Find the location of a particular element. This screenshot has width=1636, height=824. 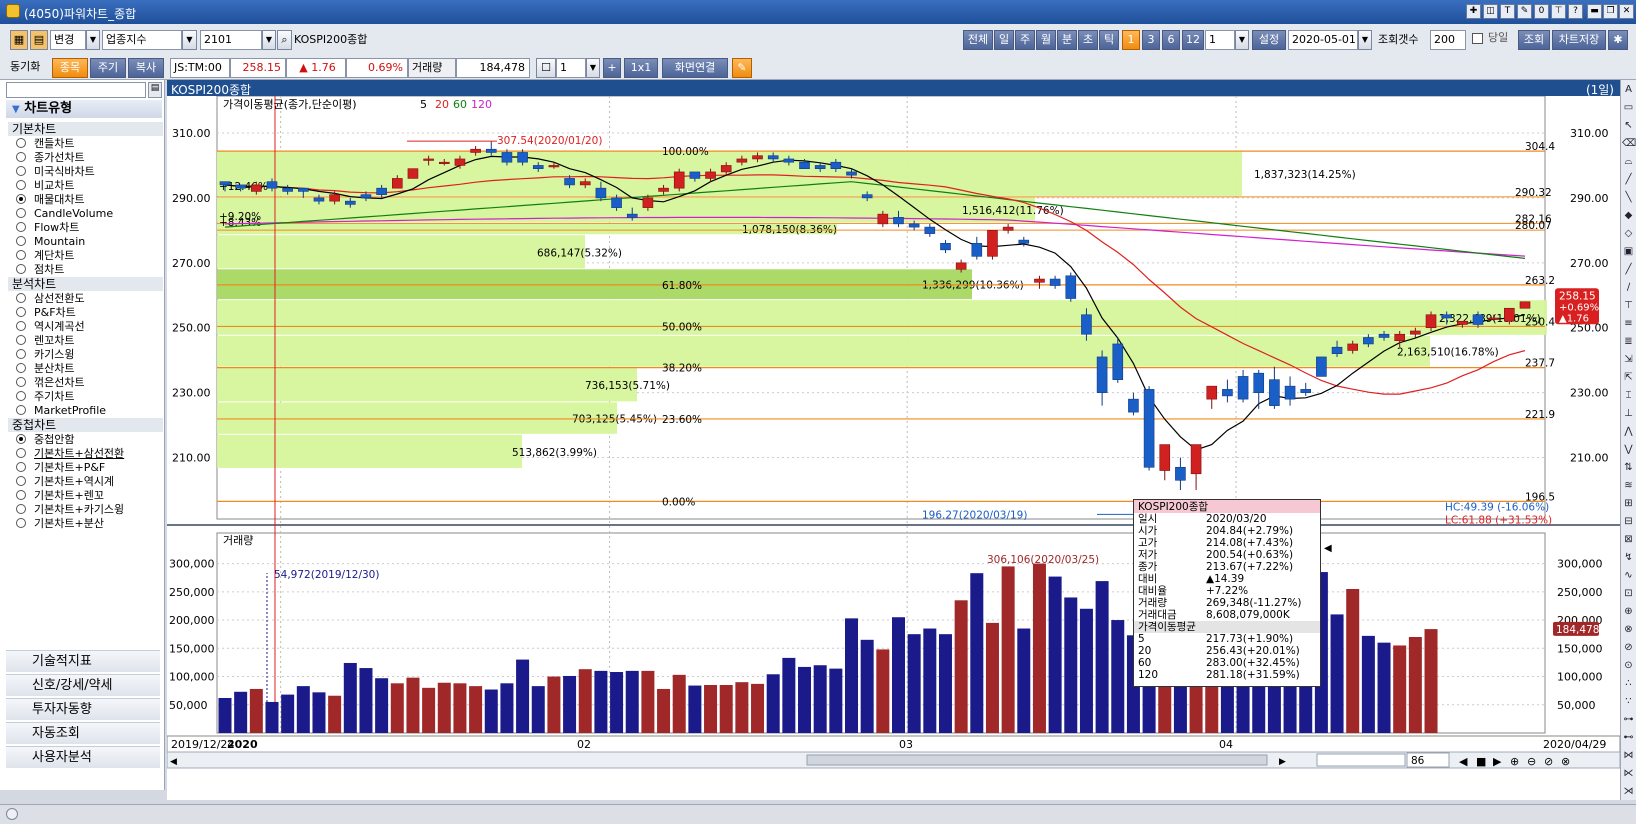

drawing-tool-icon: ╱ is located at coordinates (1628, 179).